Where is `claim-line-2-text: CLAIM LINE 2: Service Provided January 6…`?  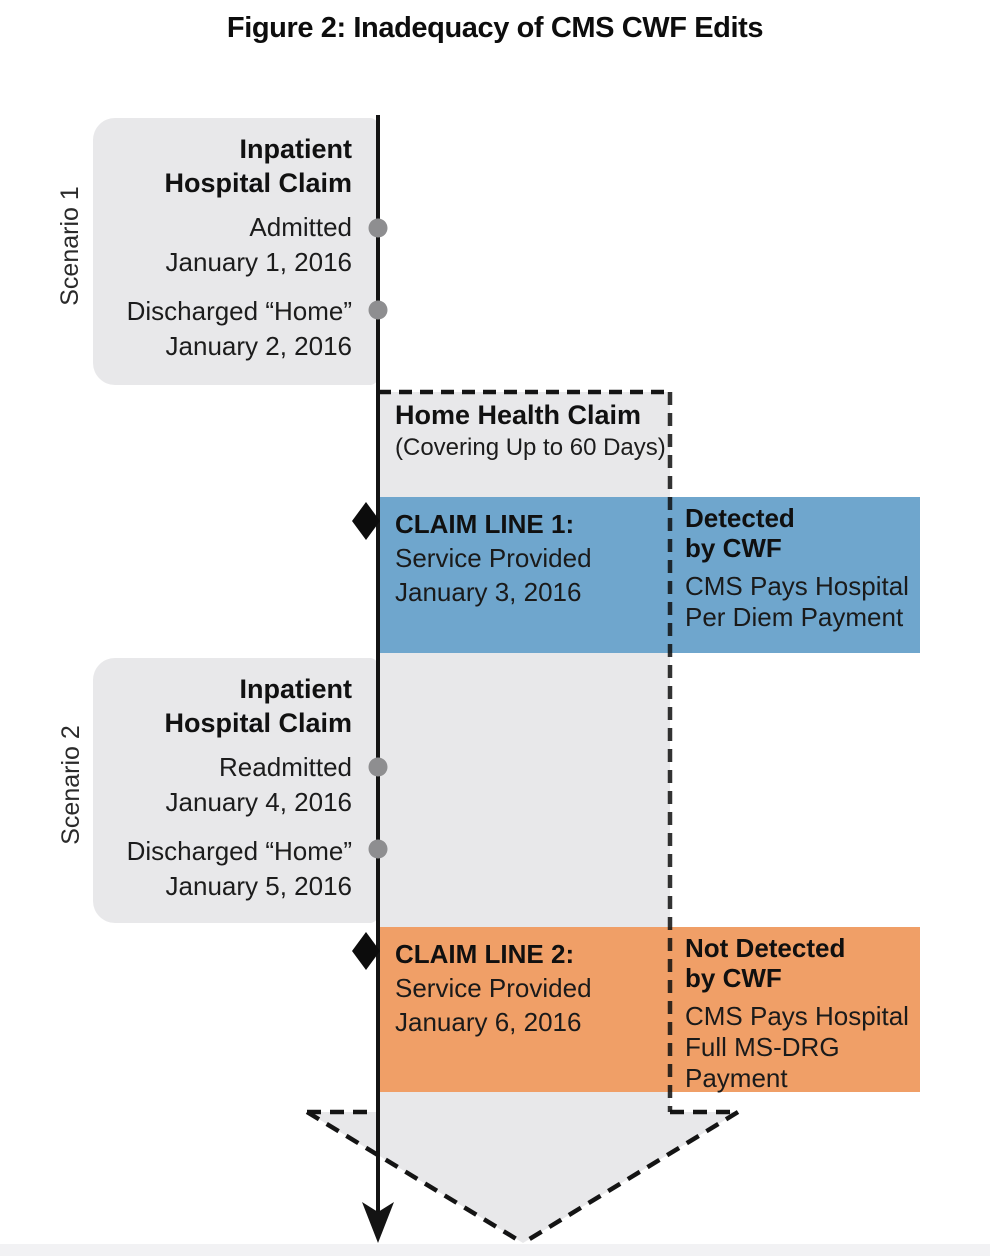 claim-line-2-text: CLAIM LINE 2: Service Provided January 6… is located at coordinates (493, 988).